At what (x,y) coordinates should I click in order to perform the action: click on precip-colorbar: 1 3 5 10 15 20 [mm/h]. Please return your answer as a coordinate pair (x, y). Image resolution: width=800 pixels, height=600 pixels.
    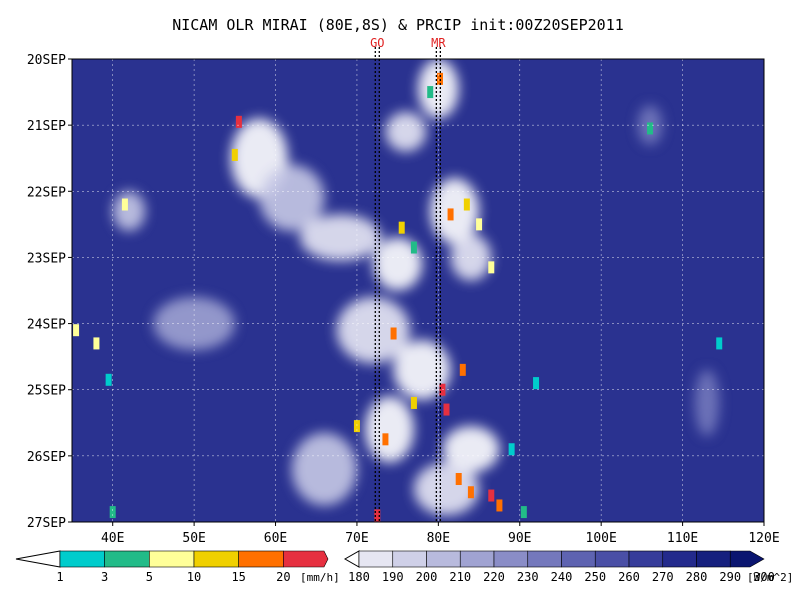
    Looking at the image, I should click on (177, 567).